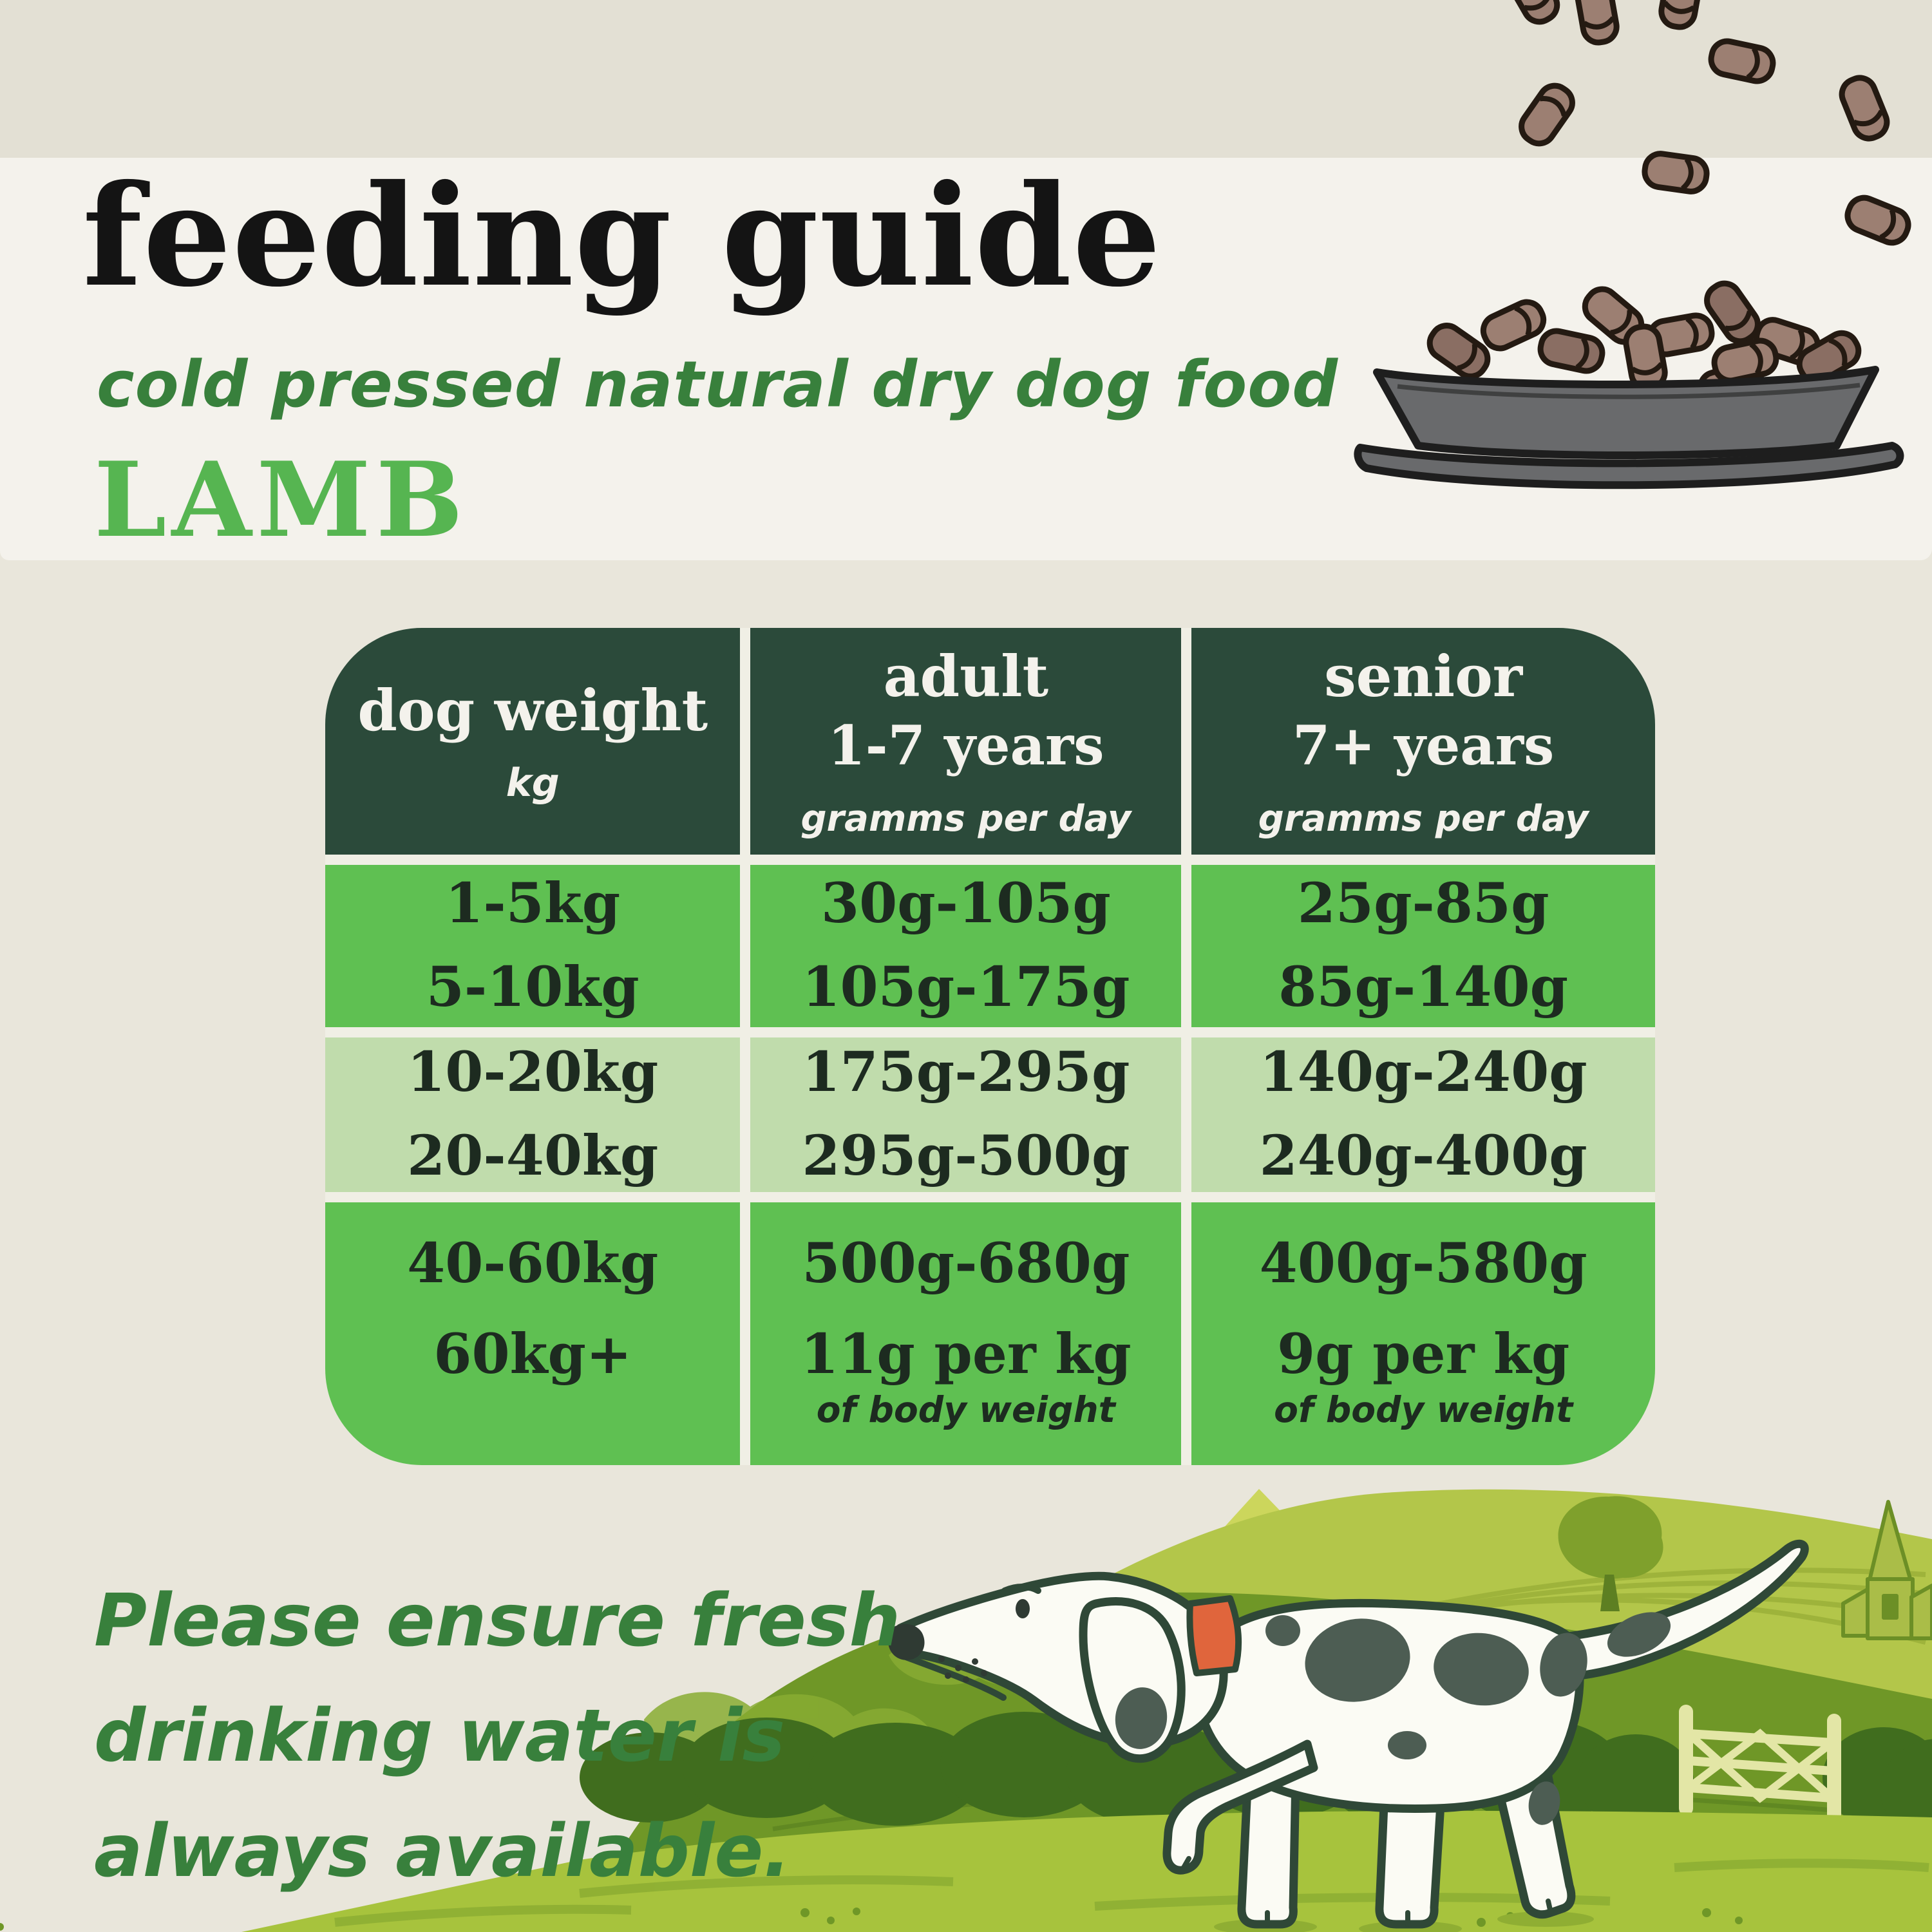 This screenshot has width=1932, height=1932. Describe the element at coordinates (1423, 987) in the screenshot. I see `senior-amount: 85g-140g` at that location.